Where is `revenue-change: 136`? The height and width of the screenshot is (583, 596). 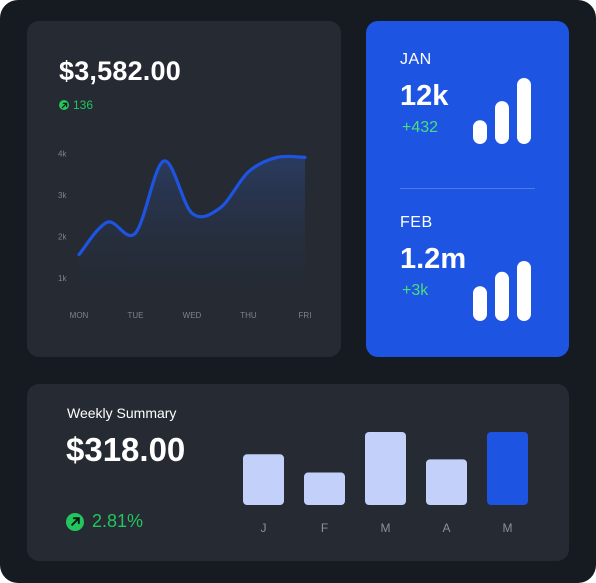
revenue-change: 136 is located at coordinates (76, 105).